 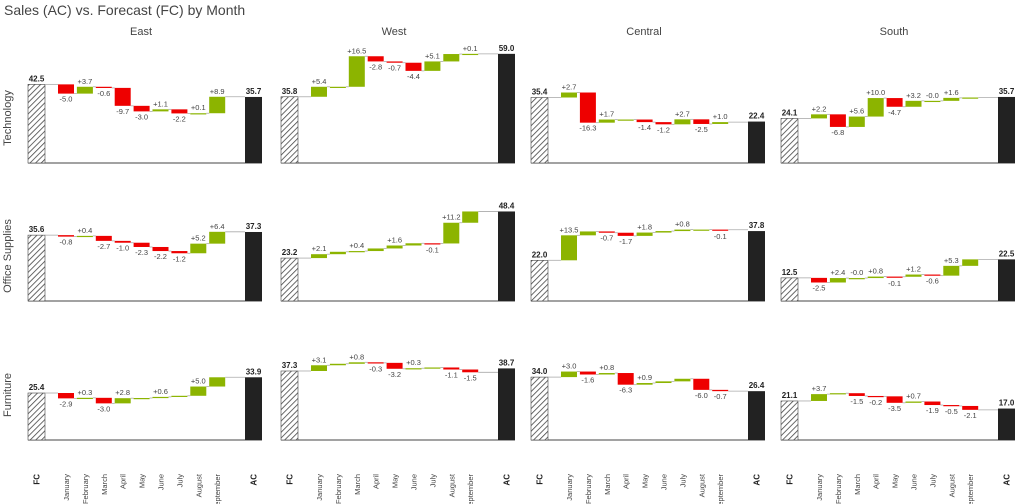 I want to click on ac-bar-office-supplies-west, so click(x=506, y=256).